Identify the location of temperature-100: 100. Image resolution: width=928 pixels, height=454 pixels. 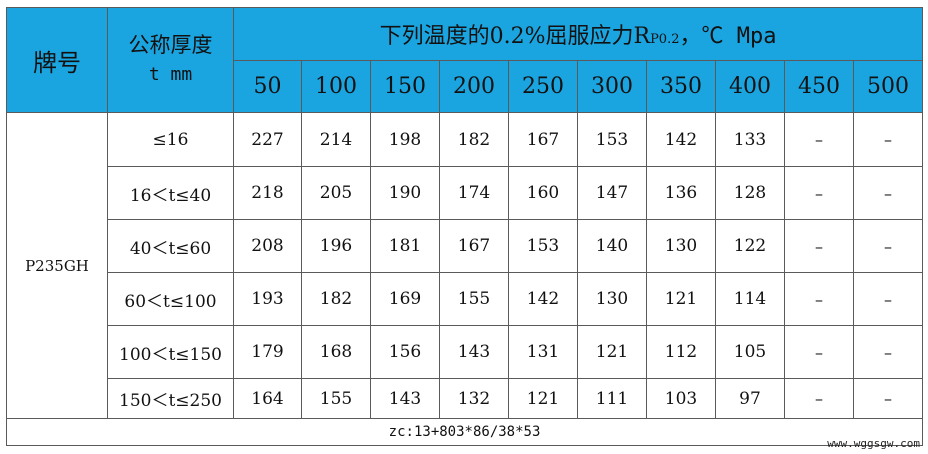
(336, 86).